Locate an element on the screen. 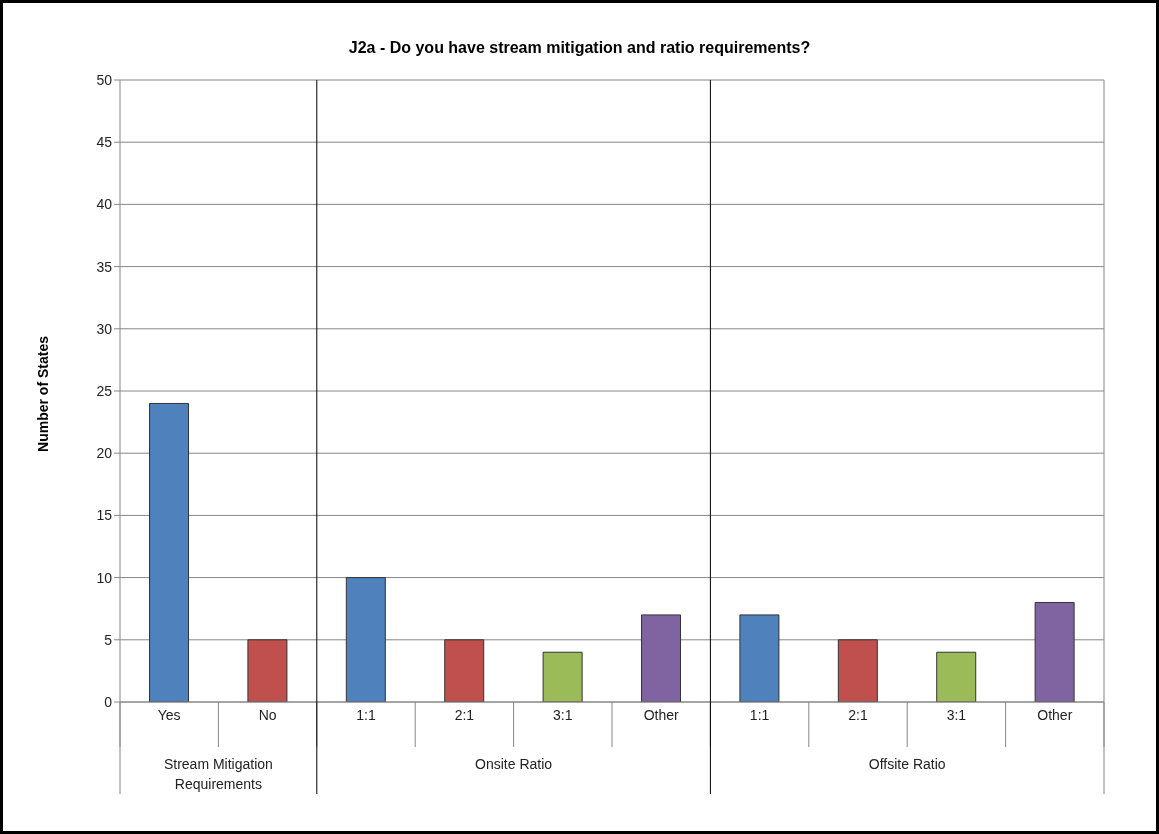 This screenshot has width=1159, height=834. y-tick-label: 40 is located at coordinates (104, 204).